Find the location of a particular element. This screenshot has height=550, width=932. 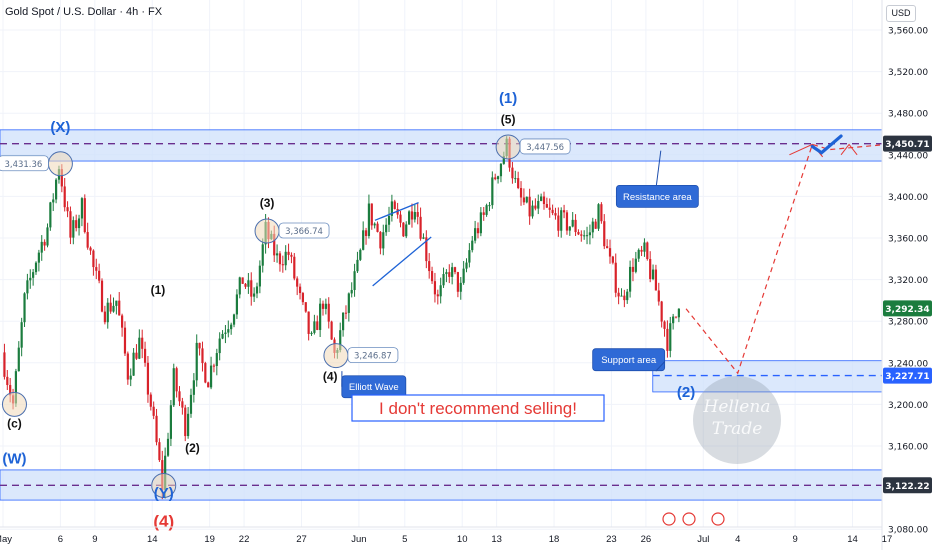

price-tag-text: 3,450.71 is located at coordinates (907, 145).